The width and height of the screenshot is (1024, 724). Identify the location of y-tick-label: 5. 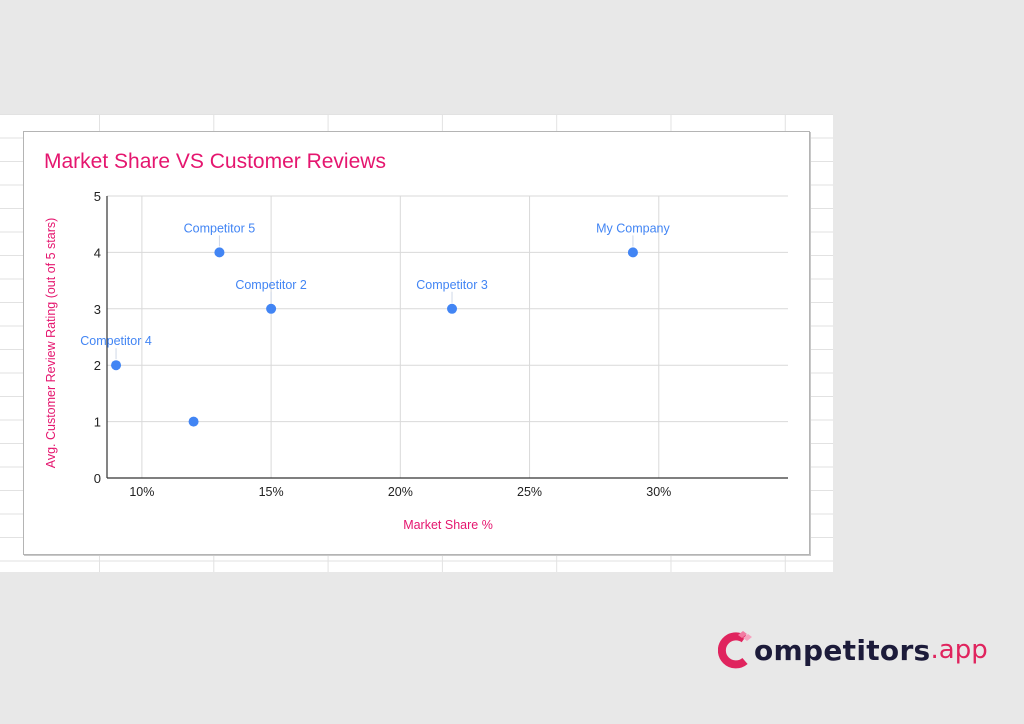
(97, 196).